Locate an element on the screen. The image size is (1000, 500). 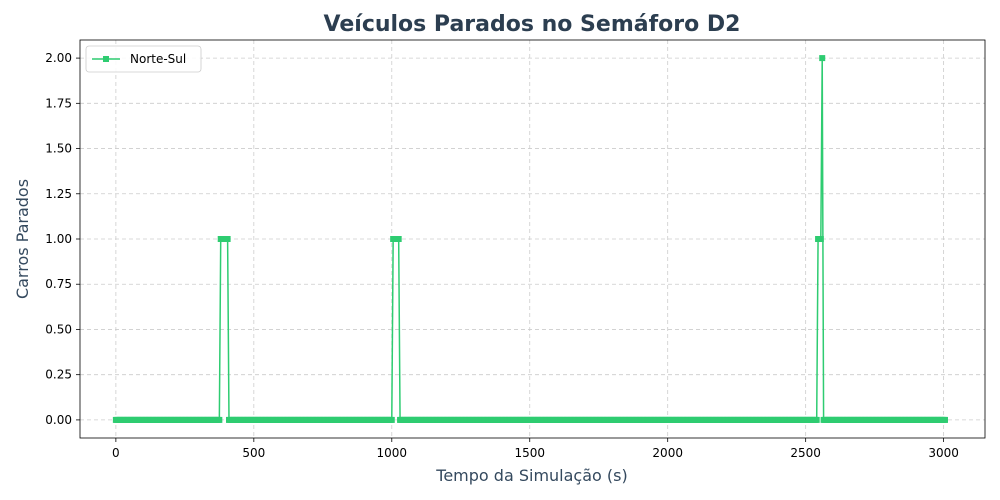
y-tick-label: 0.50 is located at coordinates (58, 329).